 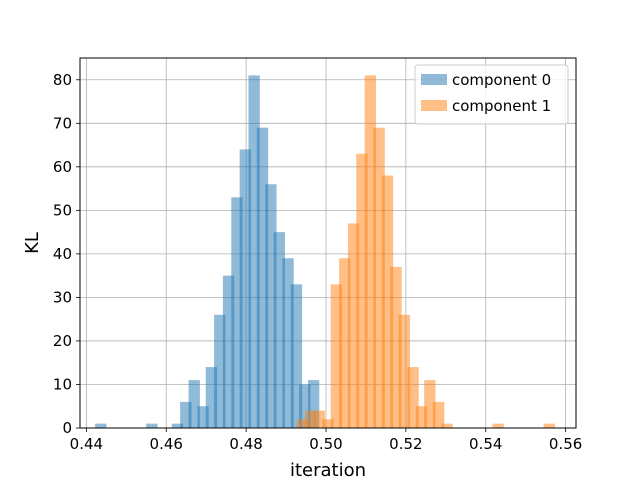 I want to click on x-tick-label: 0.52, so click(x=405, y=444).